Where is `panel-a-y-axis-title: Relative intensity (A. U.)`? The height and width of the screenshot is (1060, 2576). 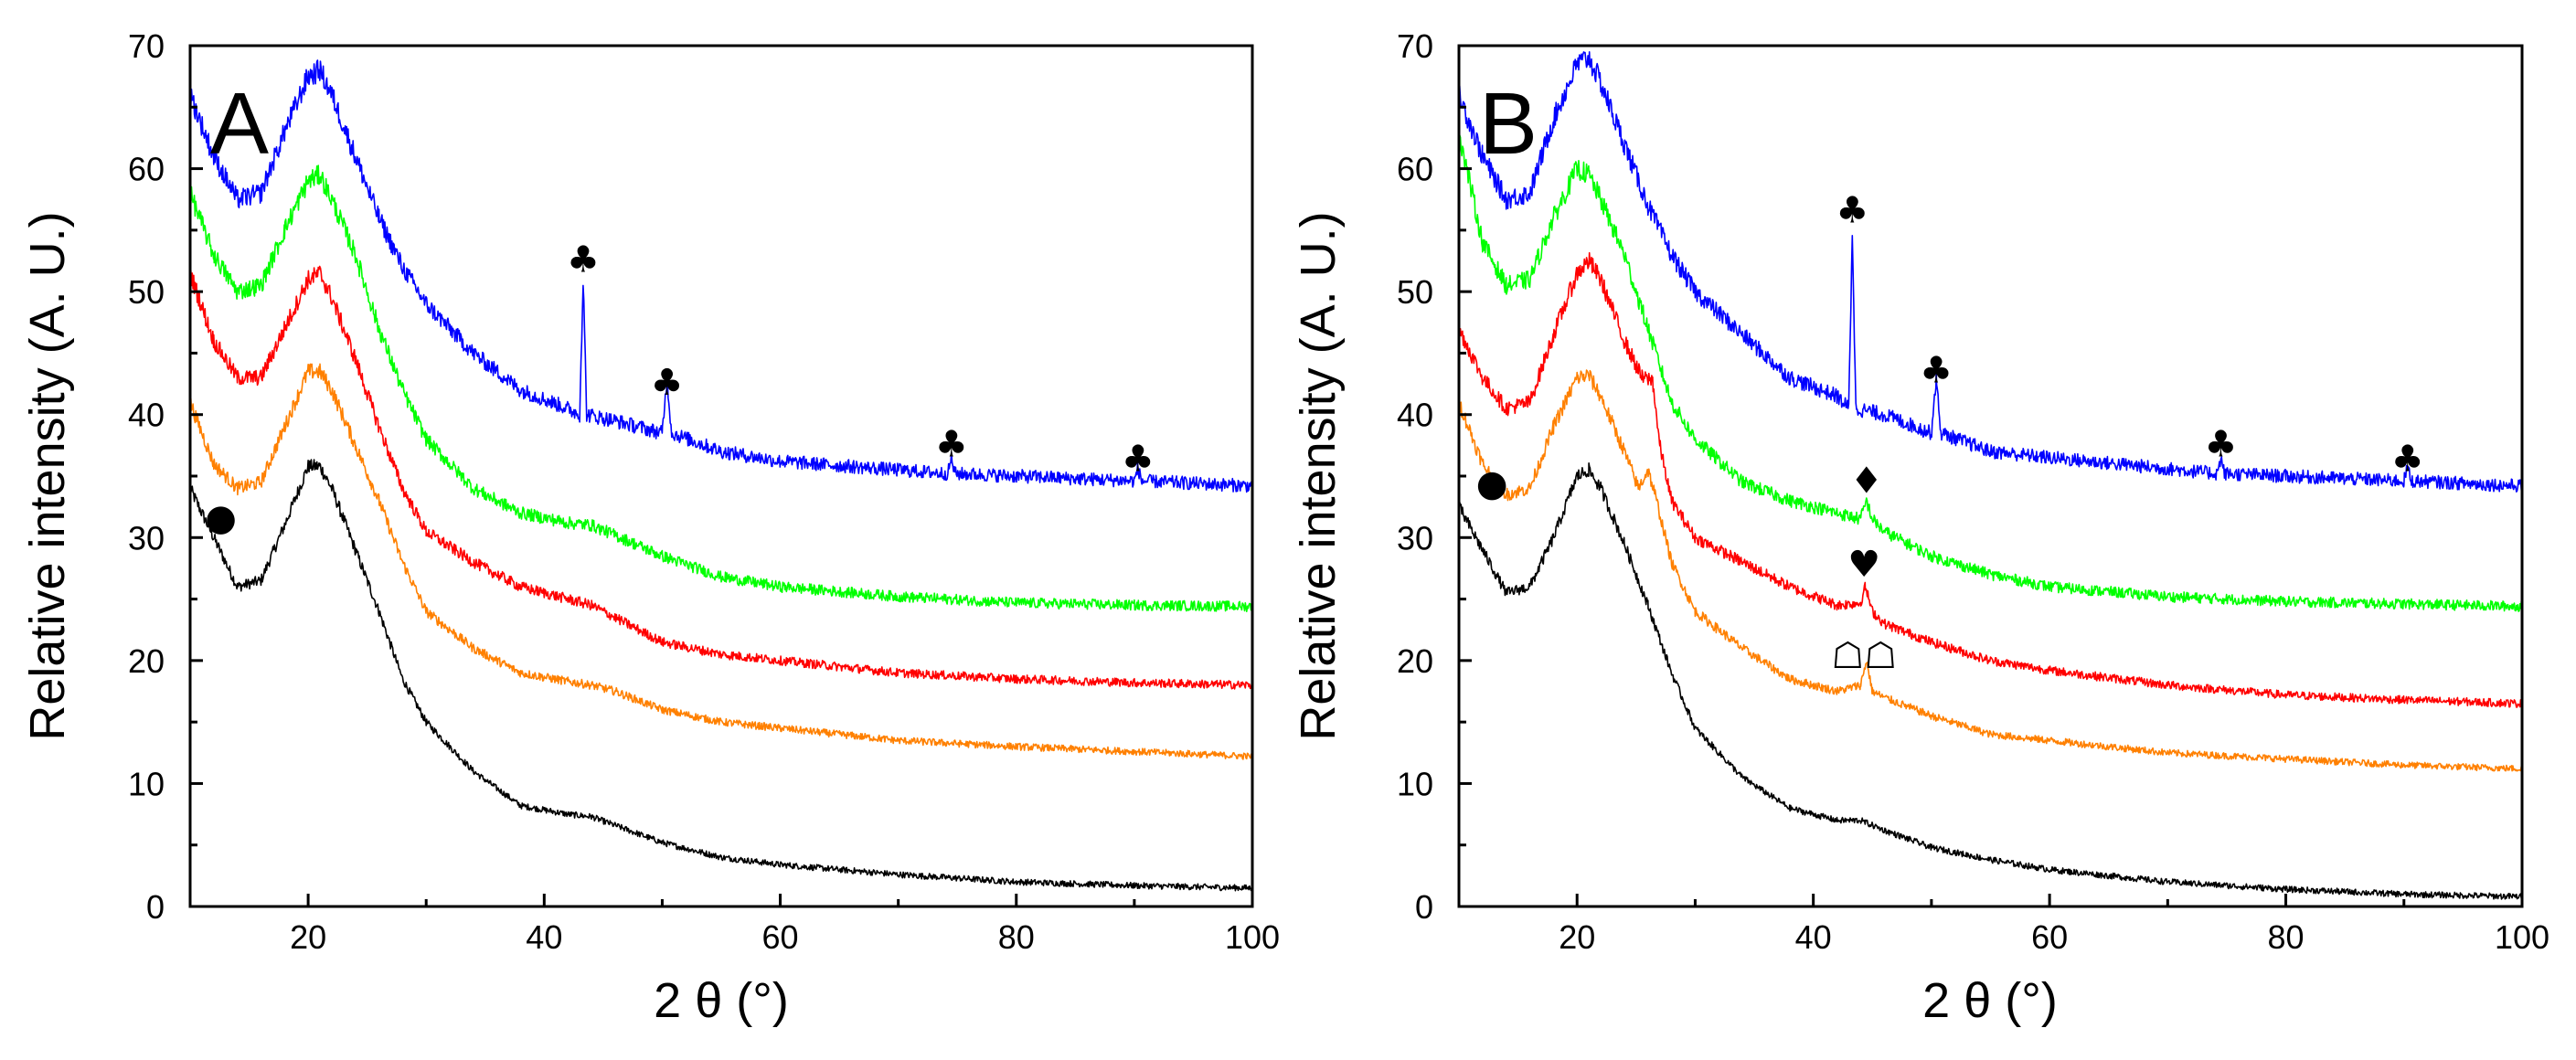
panel-a-y-axis-title: Relative intensity (A. U.) is located at coordinates (47, 476).